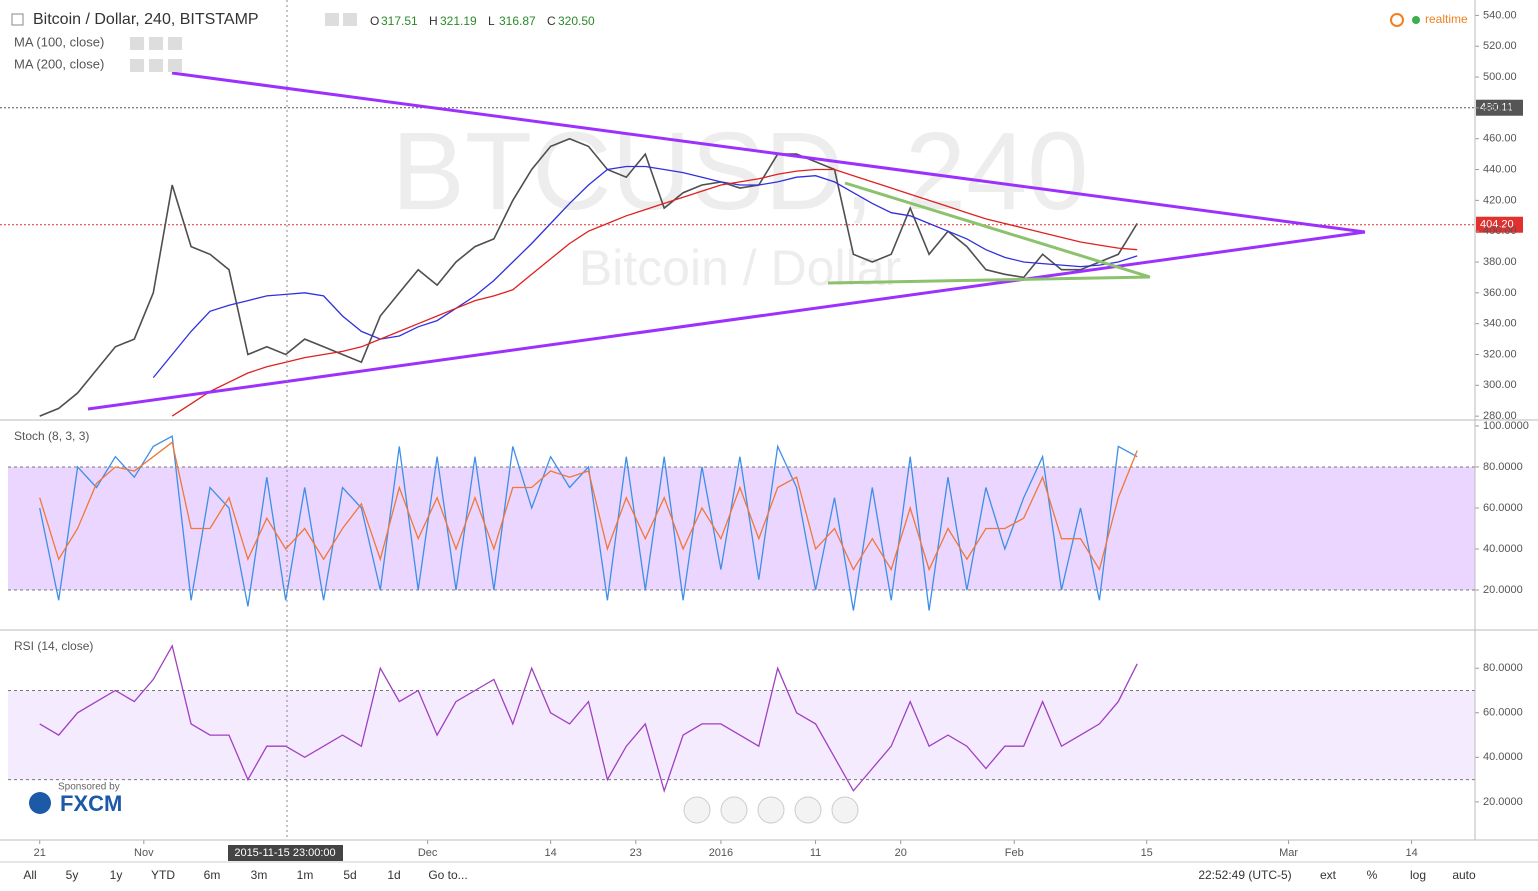 This screenshot has height=891, width=1538. Describe the element at coordinates (428, 853) in the screenshot. I see `x-tick-label: Dec` at that location.